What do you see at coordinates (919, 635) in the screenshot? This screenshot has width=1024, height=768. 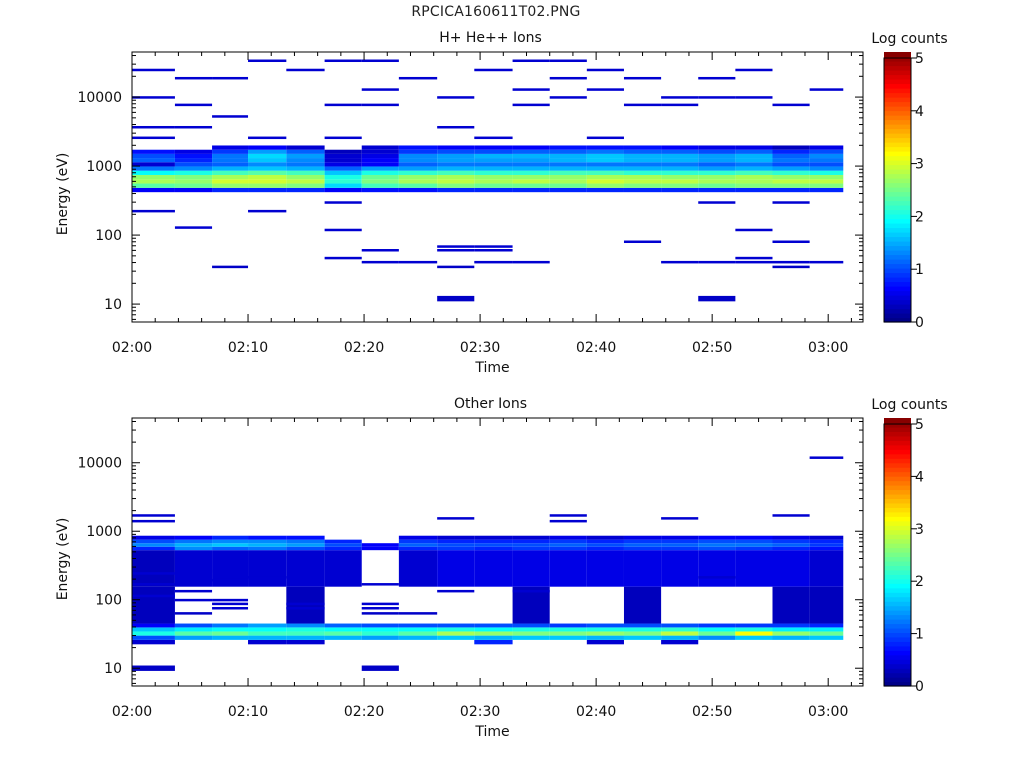 I see `colorbar-tick-label: 1` at bounding box center [919, 635].